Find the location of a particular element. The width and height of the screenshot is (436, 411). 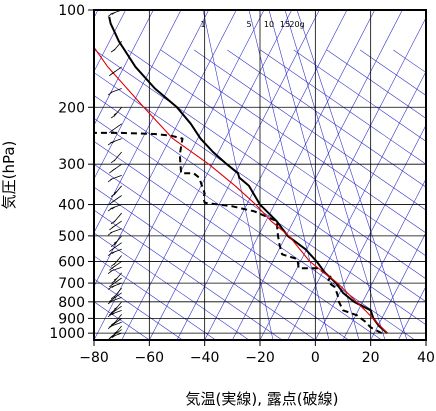

y-tick-label: 900 is located at coordinates (71, 319).